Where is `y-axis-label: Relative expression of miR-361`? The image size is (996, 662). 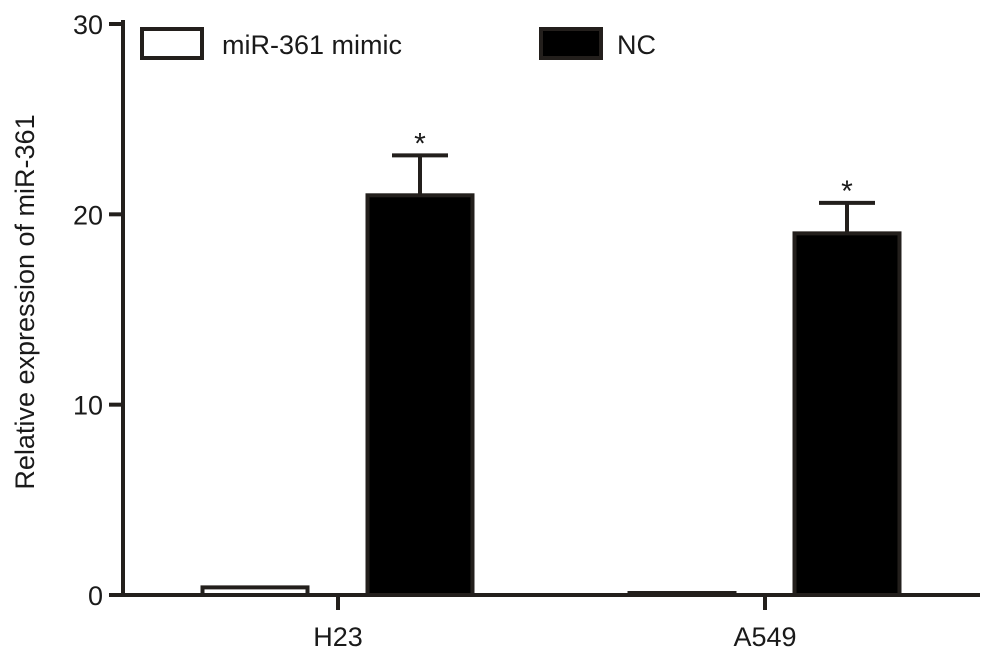
y-axis-label: Relative expression of miR-361 is located at coordinates (25, 301).